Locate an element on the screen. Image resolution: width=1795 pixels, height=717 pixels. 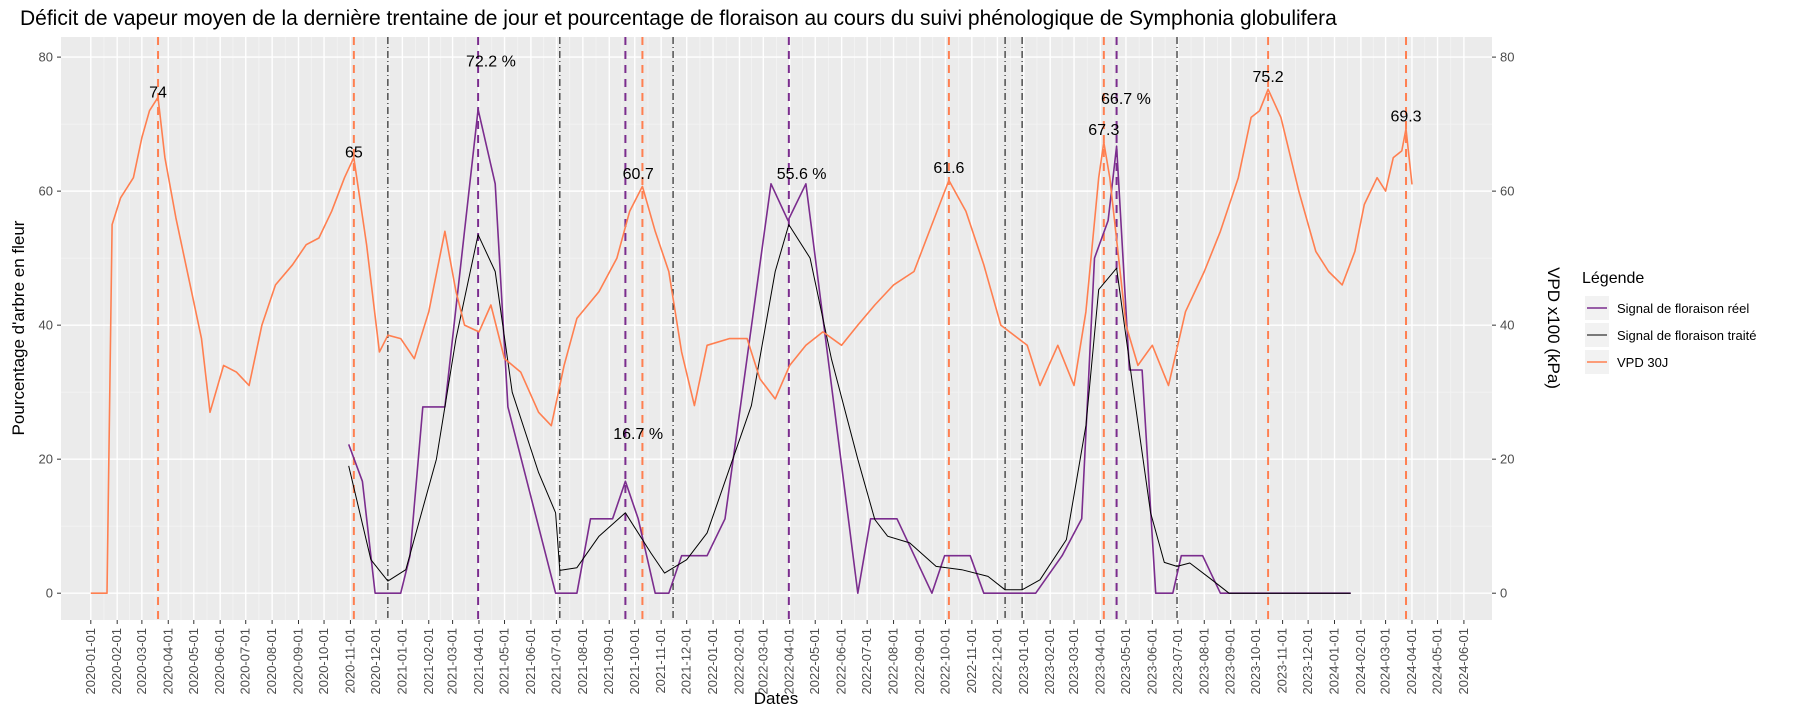
annotation-label: 69.3 is located at coordinates (1405, 116).